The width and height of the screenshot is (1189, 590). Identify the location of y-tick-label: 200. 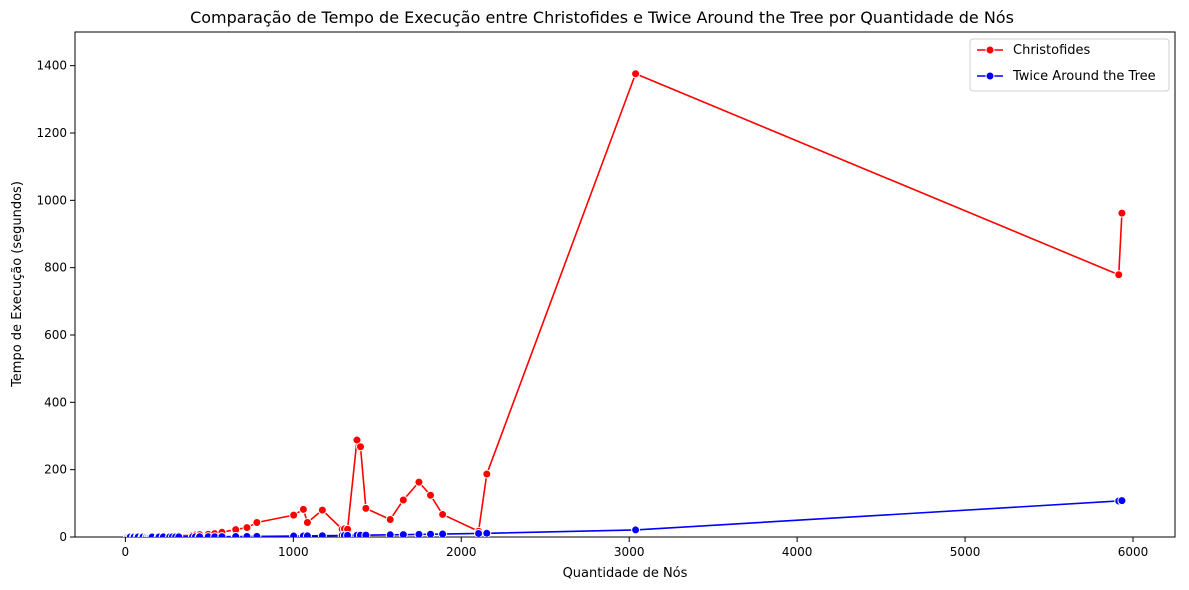
(55, 470).